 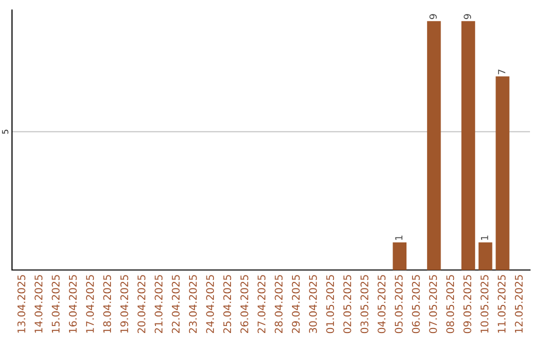 I want to click on x-tick-label: 20.04.2025, so click(x=142, y=304).